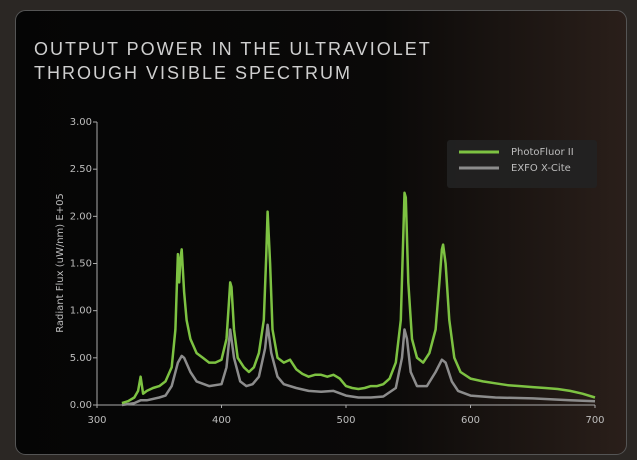 The width and height of the screenshot is (637, 460). I want to click on chart-title: OUTPUT POWER IN THE ULTRAVIOLET, so click(233, 49).